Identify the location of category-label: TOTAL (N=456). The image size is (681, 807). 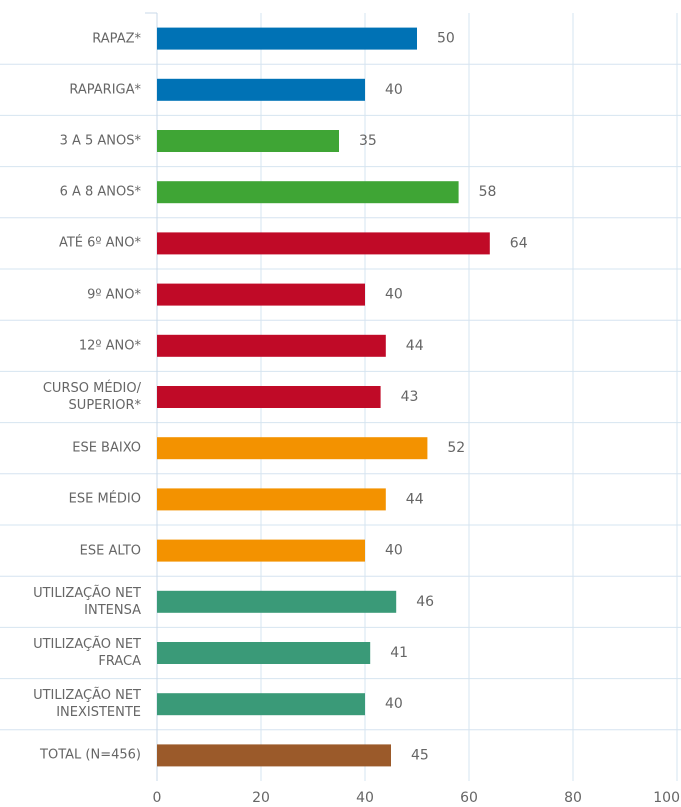
(90, 755).